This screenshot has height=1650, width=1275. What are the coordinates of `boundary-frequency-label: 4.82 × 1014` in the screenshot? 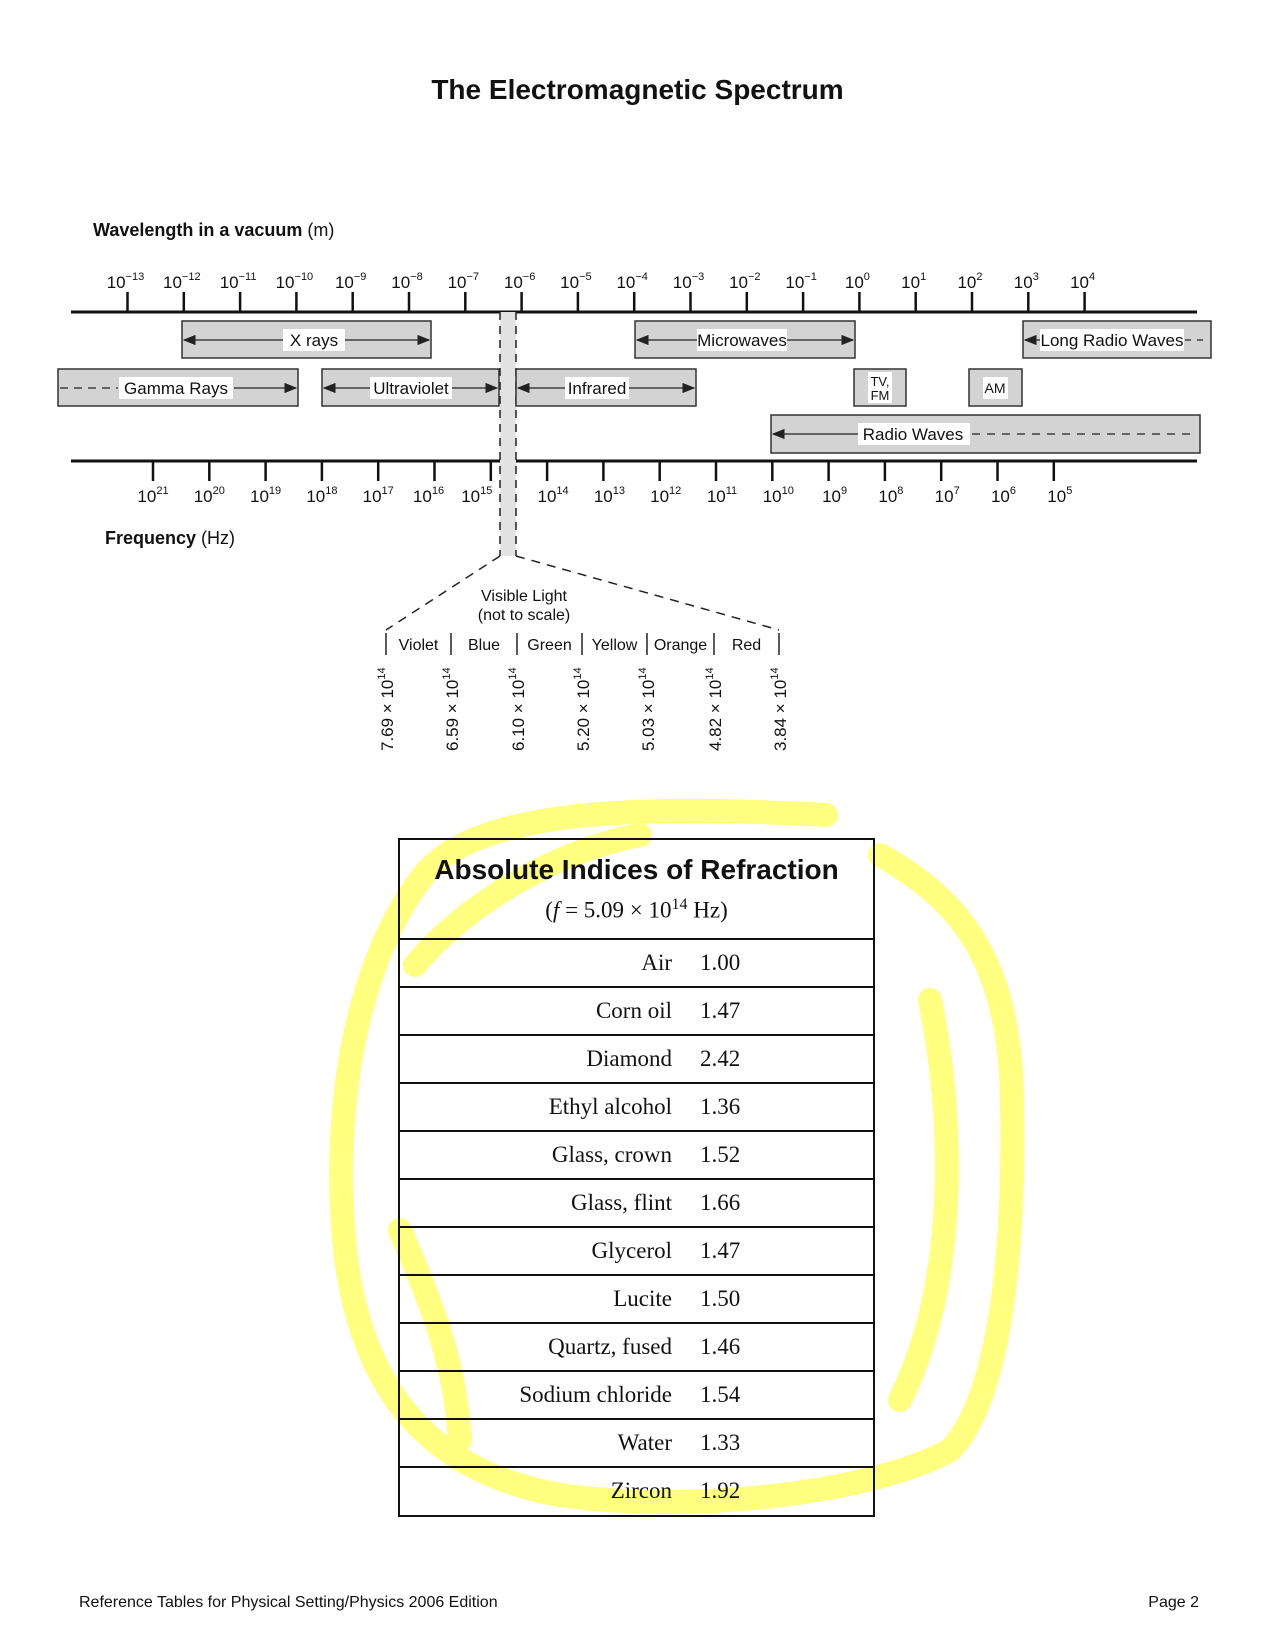 It's located at (714, 709).